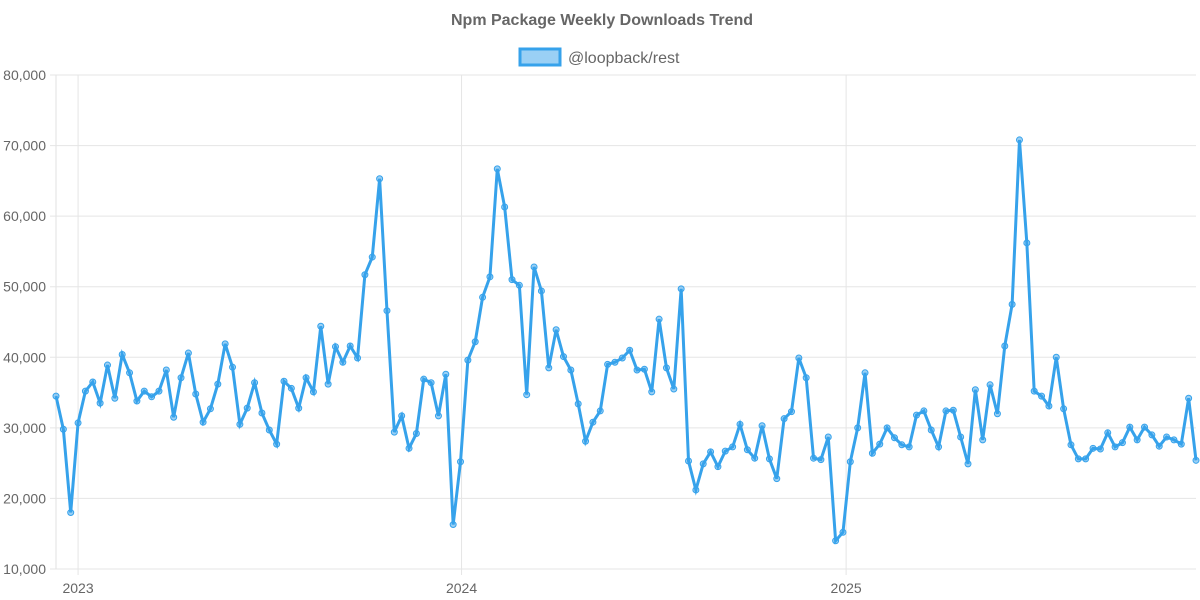 This screenshot has height=600, width=1200. What do you see at coordinates (599, 57) in the screenshot?
I see `legend: @loopback/rest` at bounding box center [599, 57].